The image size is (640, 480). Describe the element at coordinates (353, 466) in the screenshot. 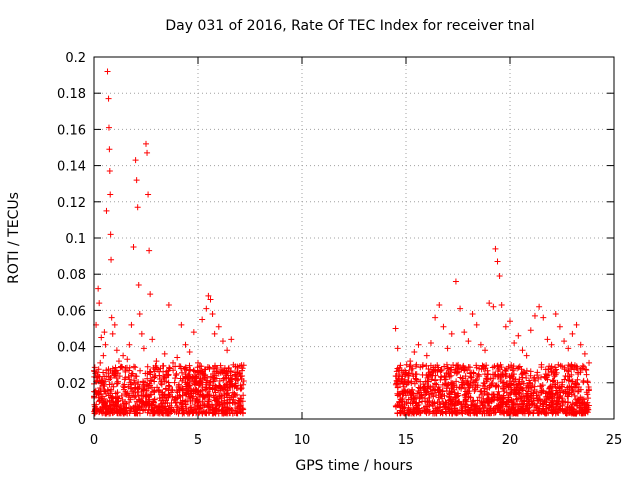

I see `x-axis-label: GPS time / hours` at that location.